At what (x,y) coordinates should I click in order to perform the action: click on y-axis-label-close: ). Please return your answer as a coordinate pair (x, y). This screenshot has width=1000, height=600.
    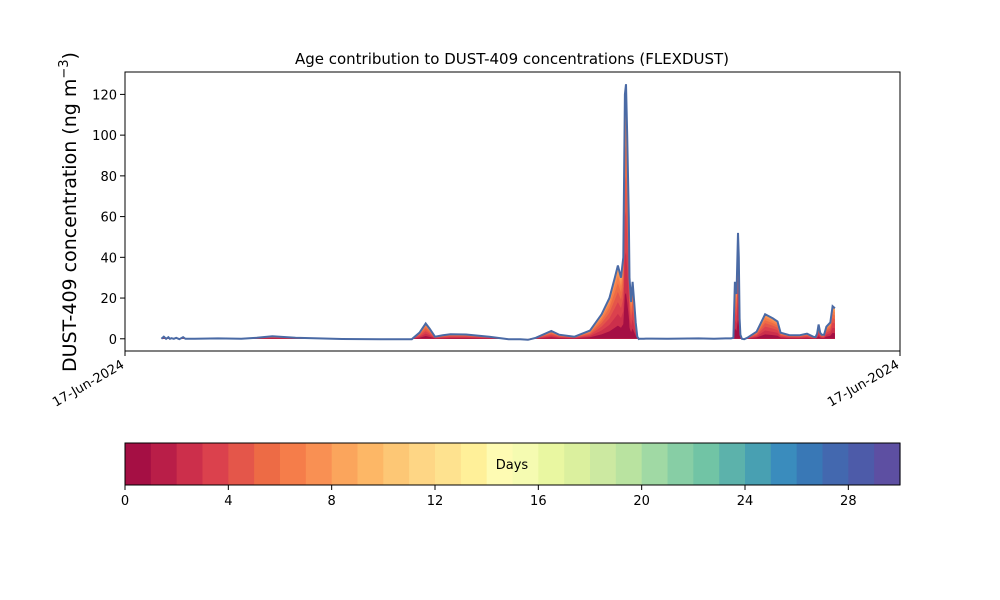
    Looking at the image, I should click on (70, 55).